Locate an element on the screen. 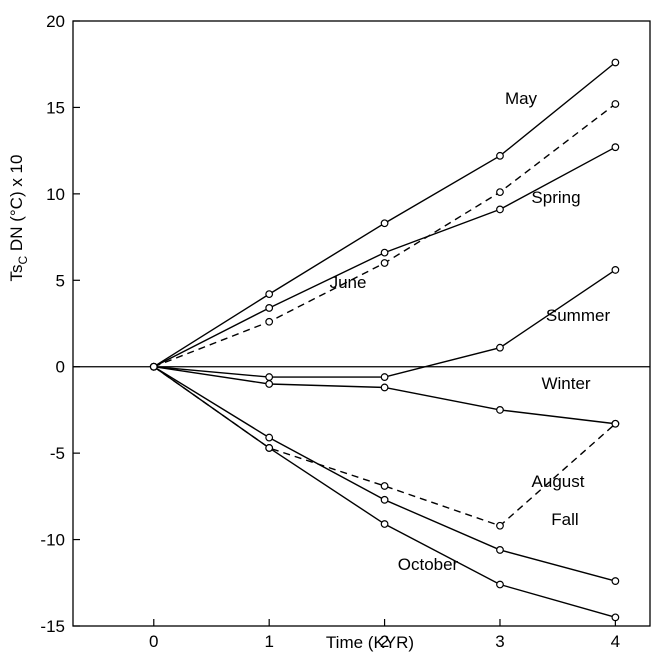 The height and width of the screenshot is (655, 654). x-tick-label: 3 is located at coordinates (499, 641).